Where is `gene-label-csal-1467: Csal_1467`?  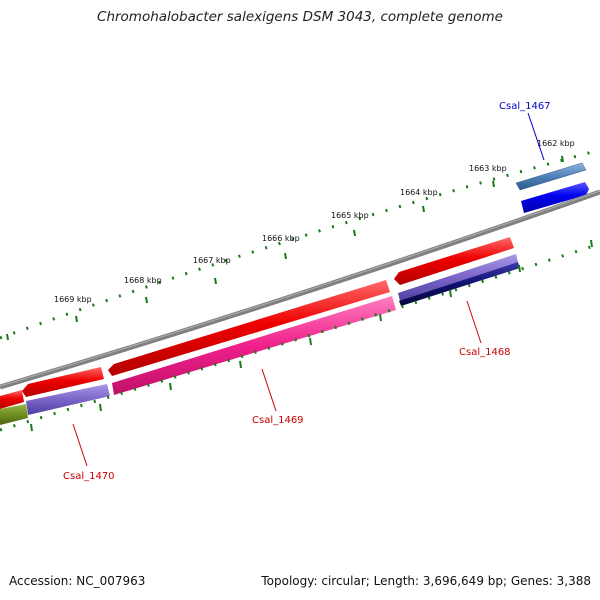 gene-label-csal-1467: Csal_1467 is located at coordinates (525, 106).